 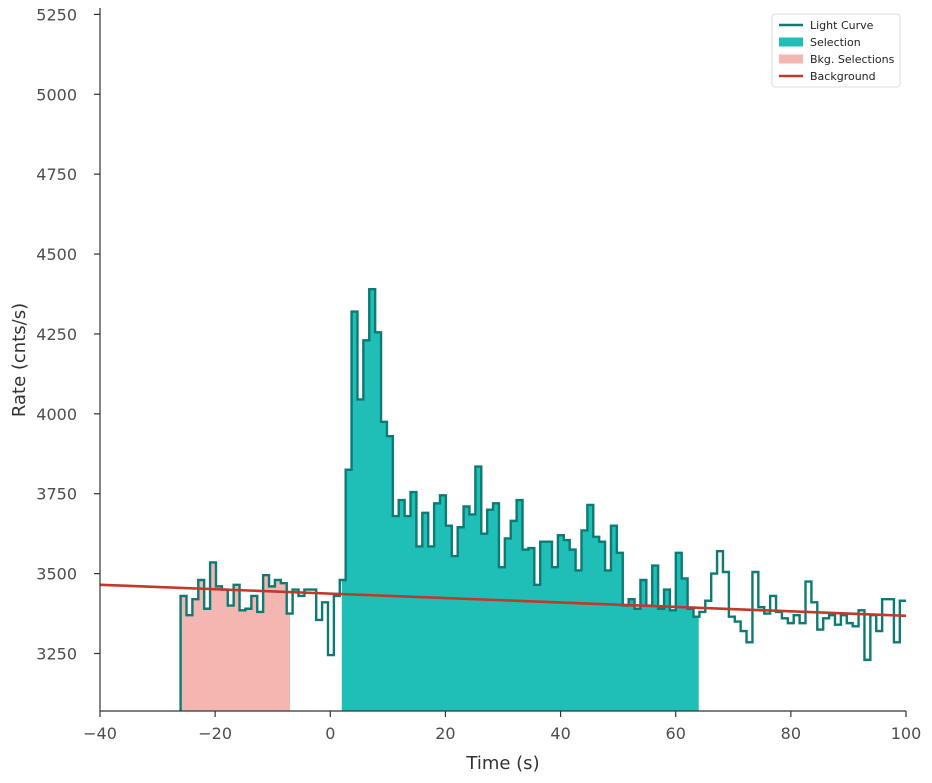 What do you see at coordinates (56, 14) in the screenshot?
I see `y-tick-label: 5250` at bounding box center [56, 14].